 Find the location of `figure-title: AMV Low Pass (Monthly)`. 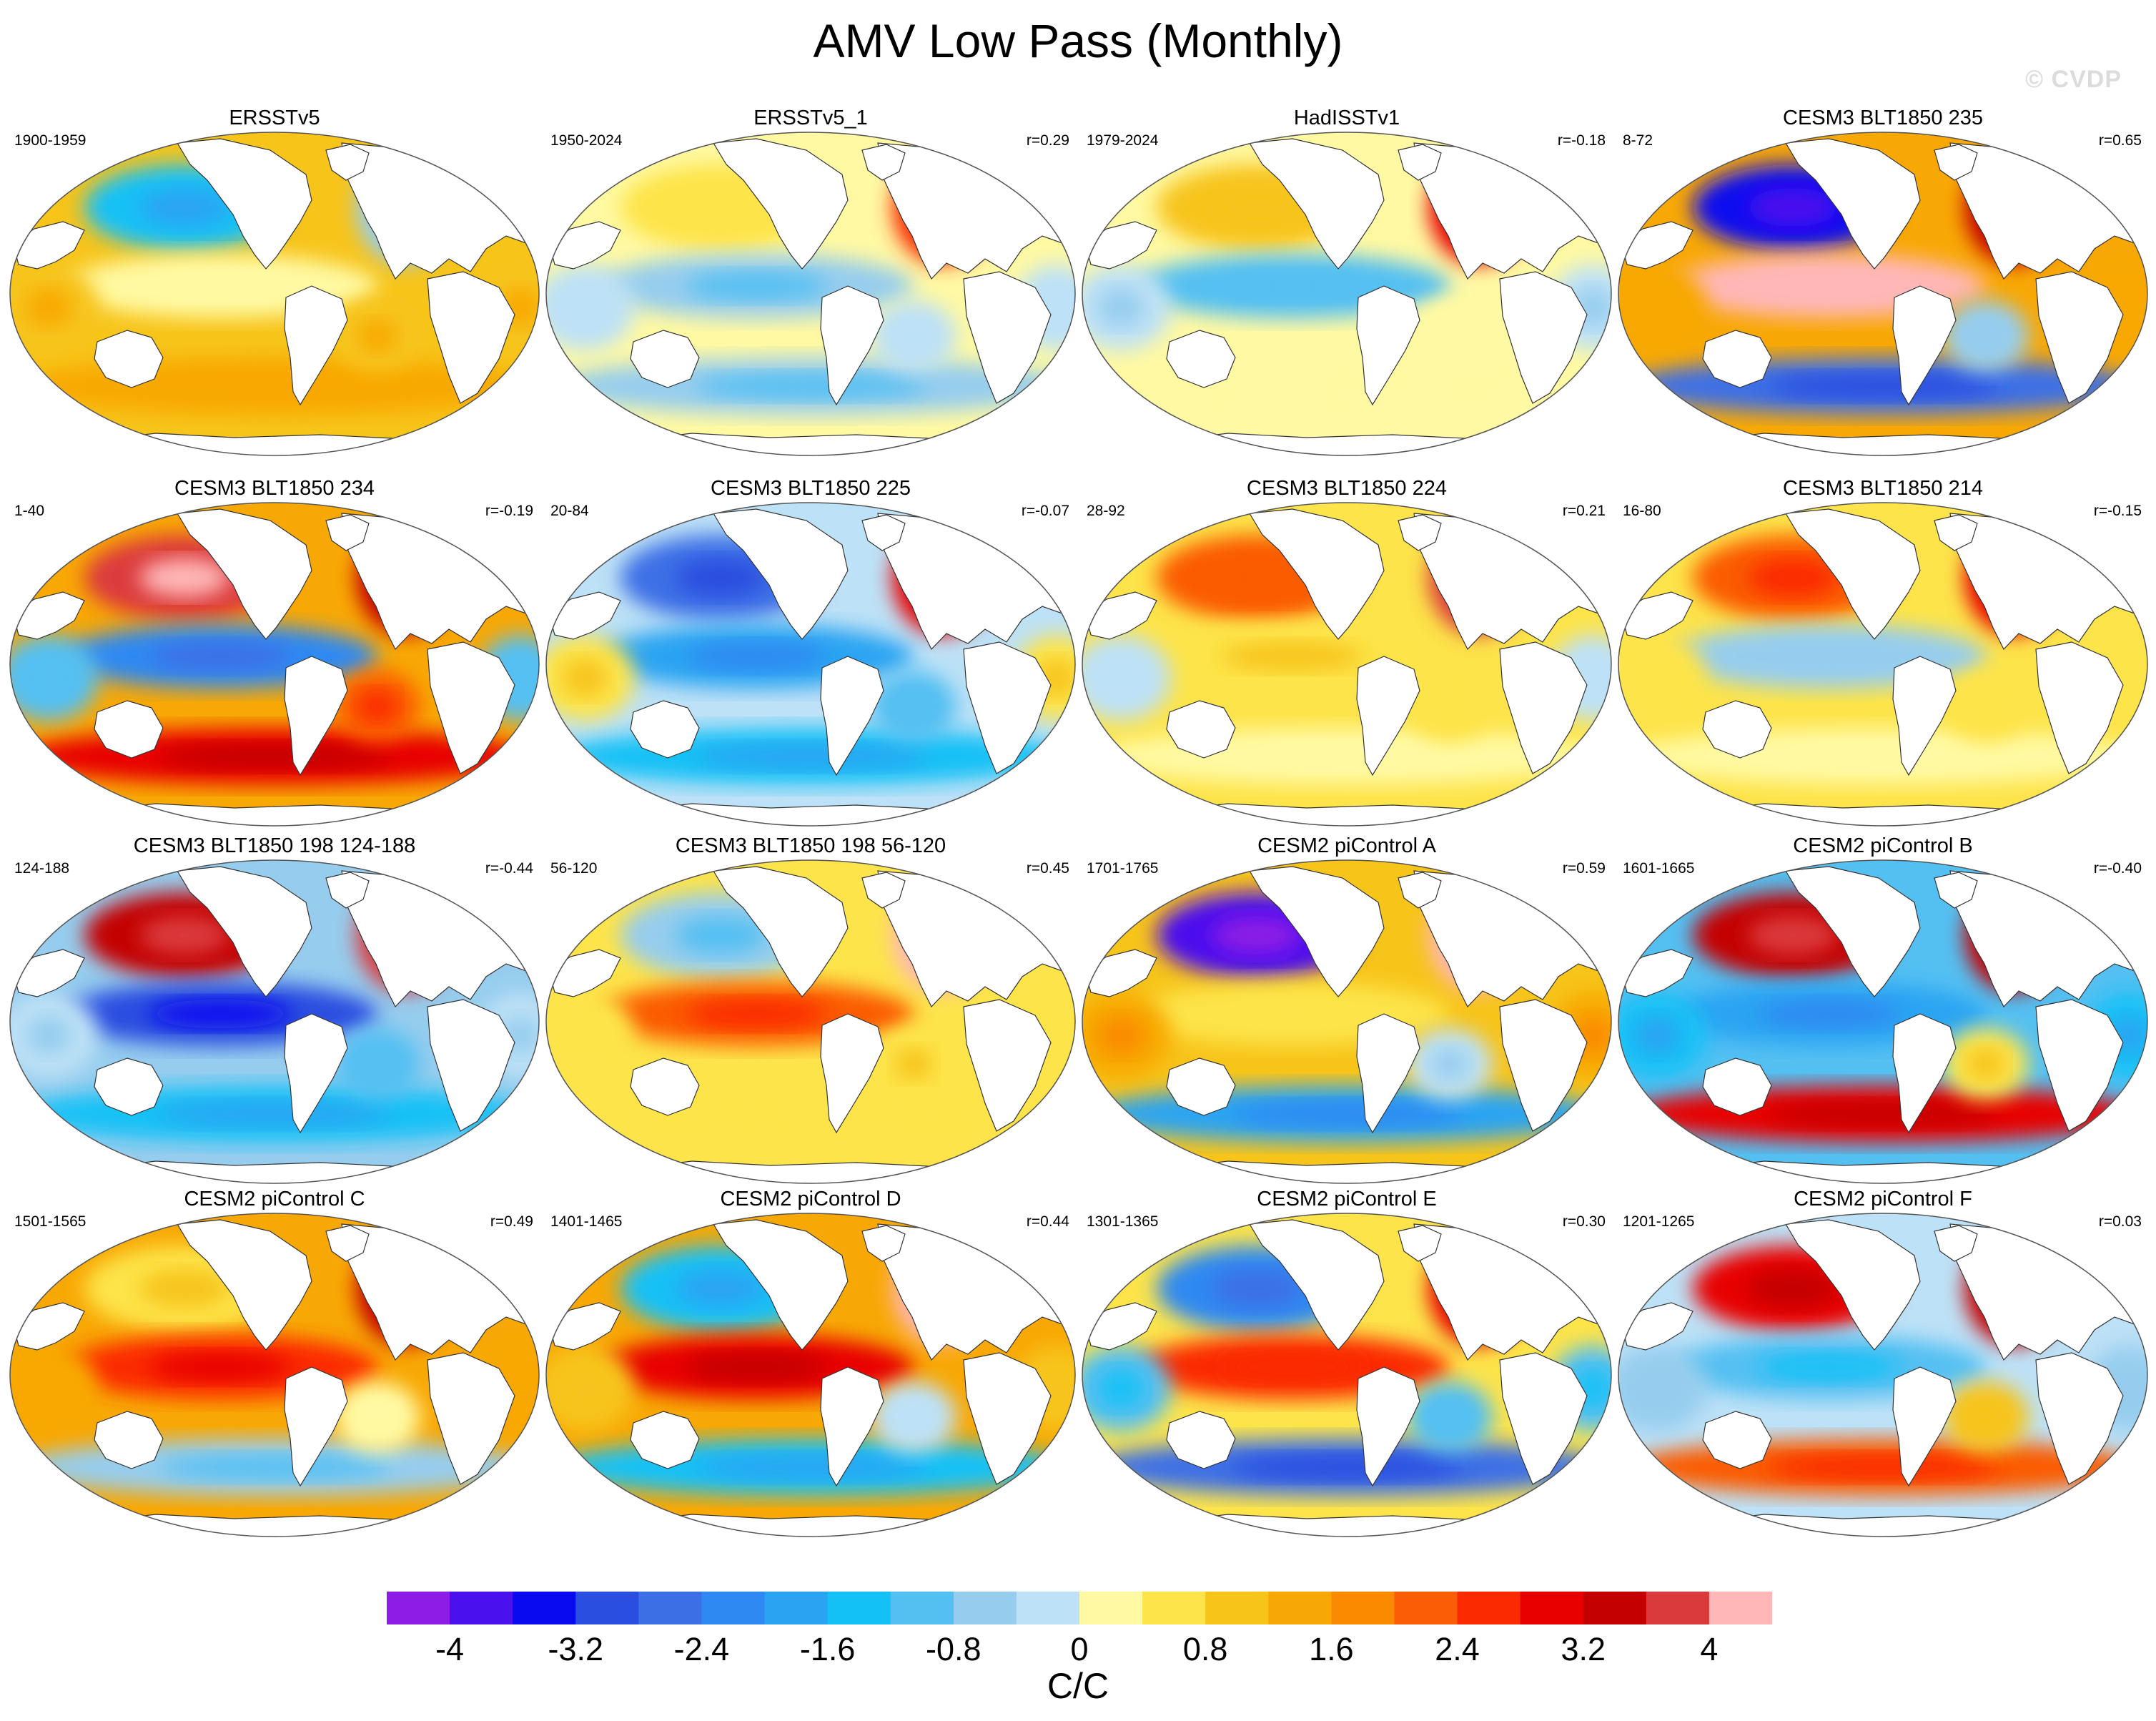

figure-title: AMV Low Pass (Monthly) is located at coordinates (1078, 40).